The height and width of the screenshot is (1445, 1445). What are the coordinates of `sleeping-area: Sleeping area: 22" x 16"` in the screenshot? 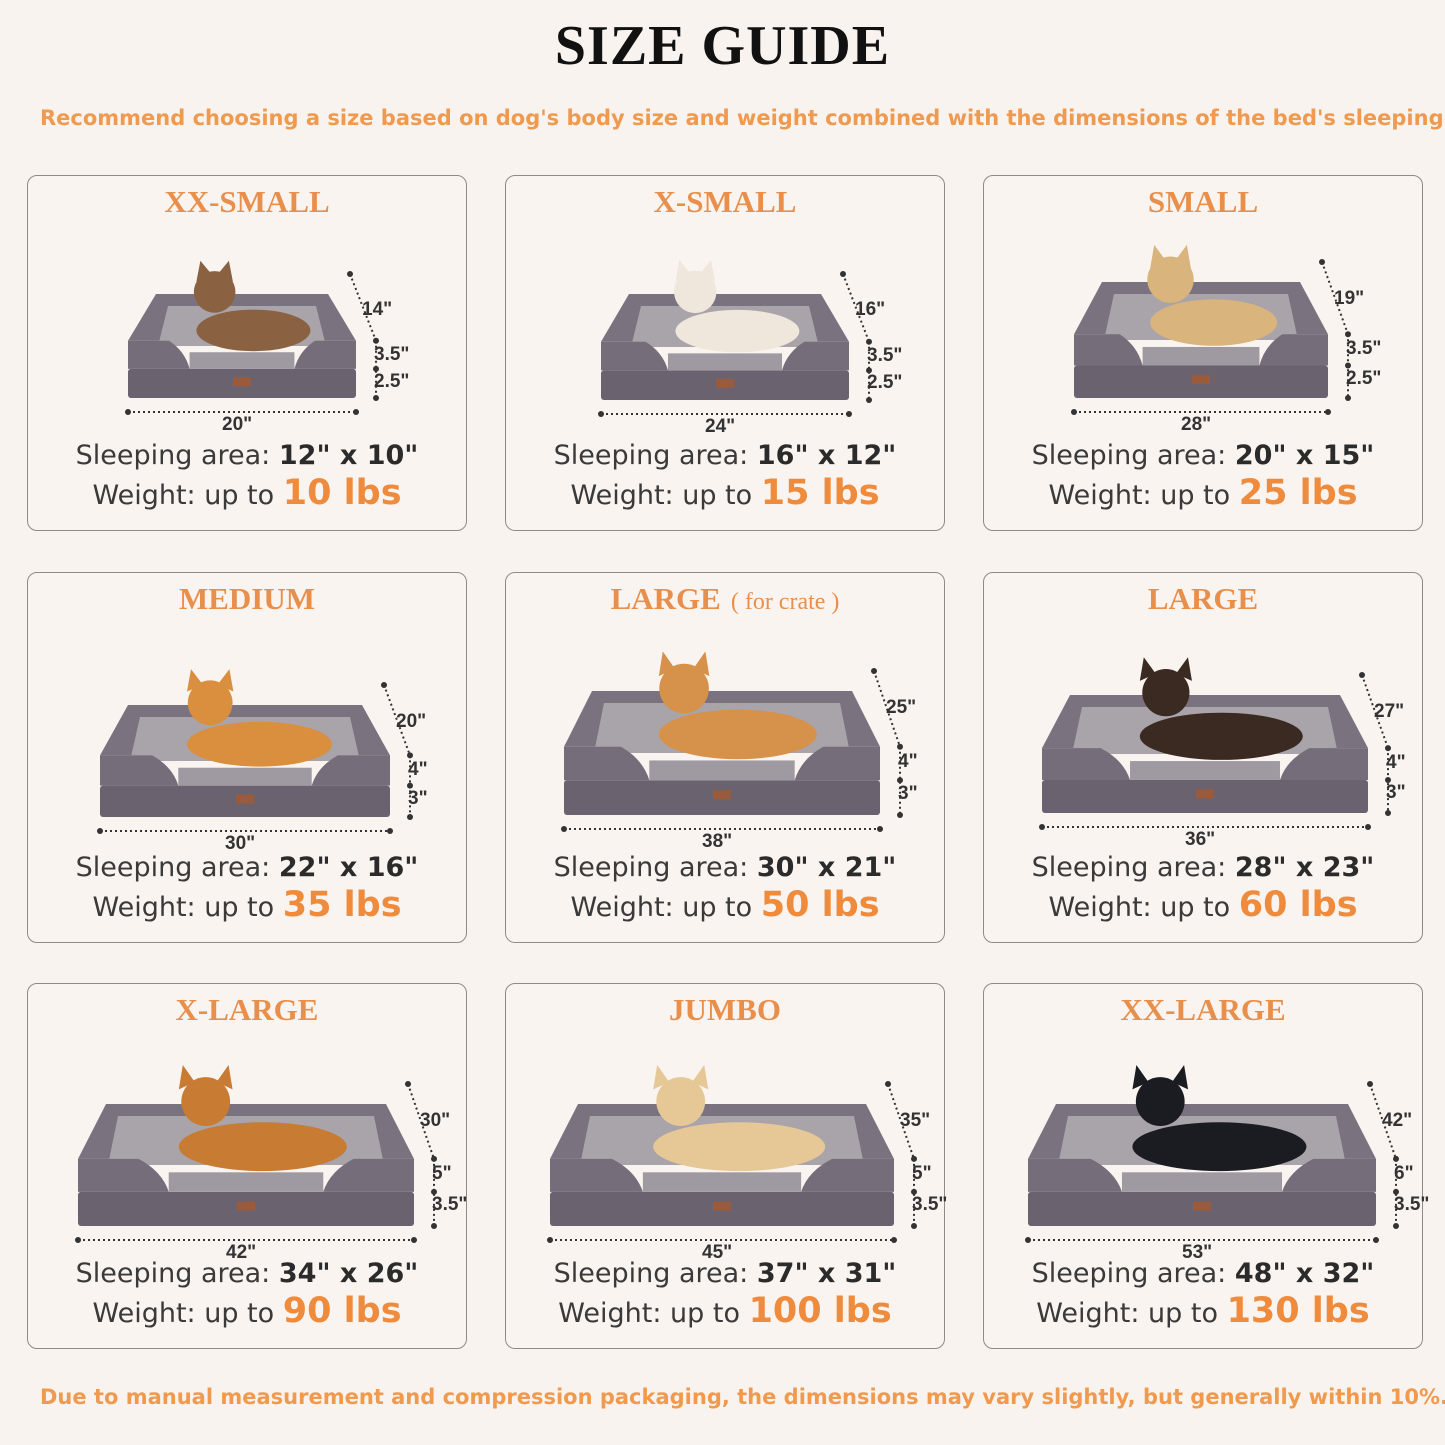 It's located at (247, 867).